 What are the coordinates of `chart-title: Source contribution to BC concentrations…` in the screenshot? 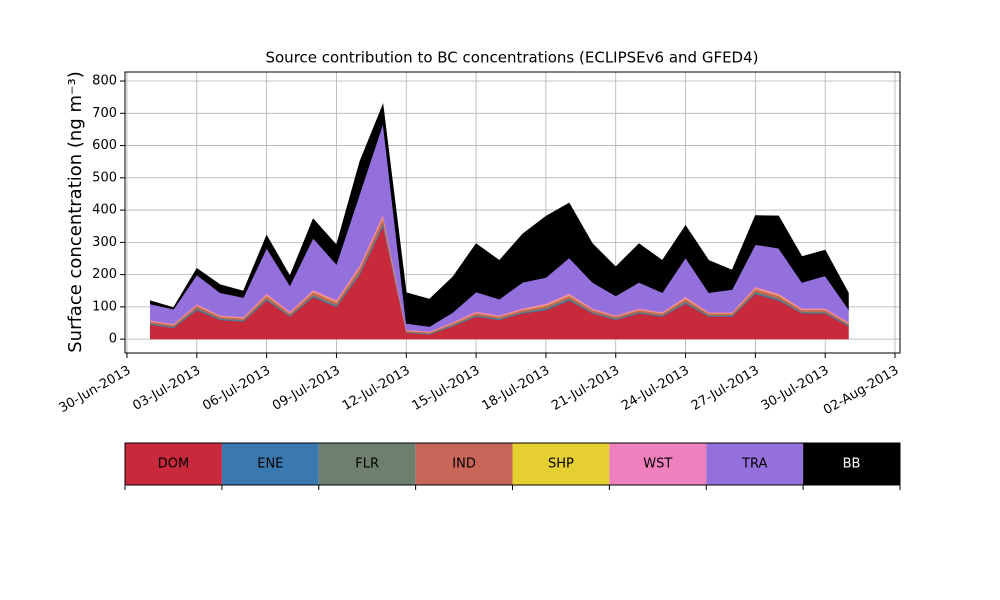 It's located at (511, 58).